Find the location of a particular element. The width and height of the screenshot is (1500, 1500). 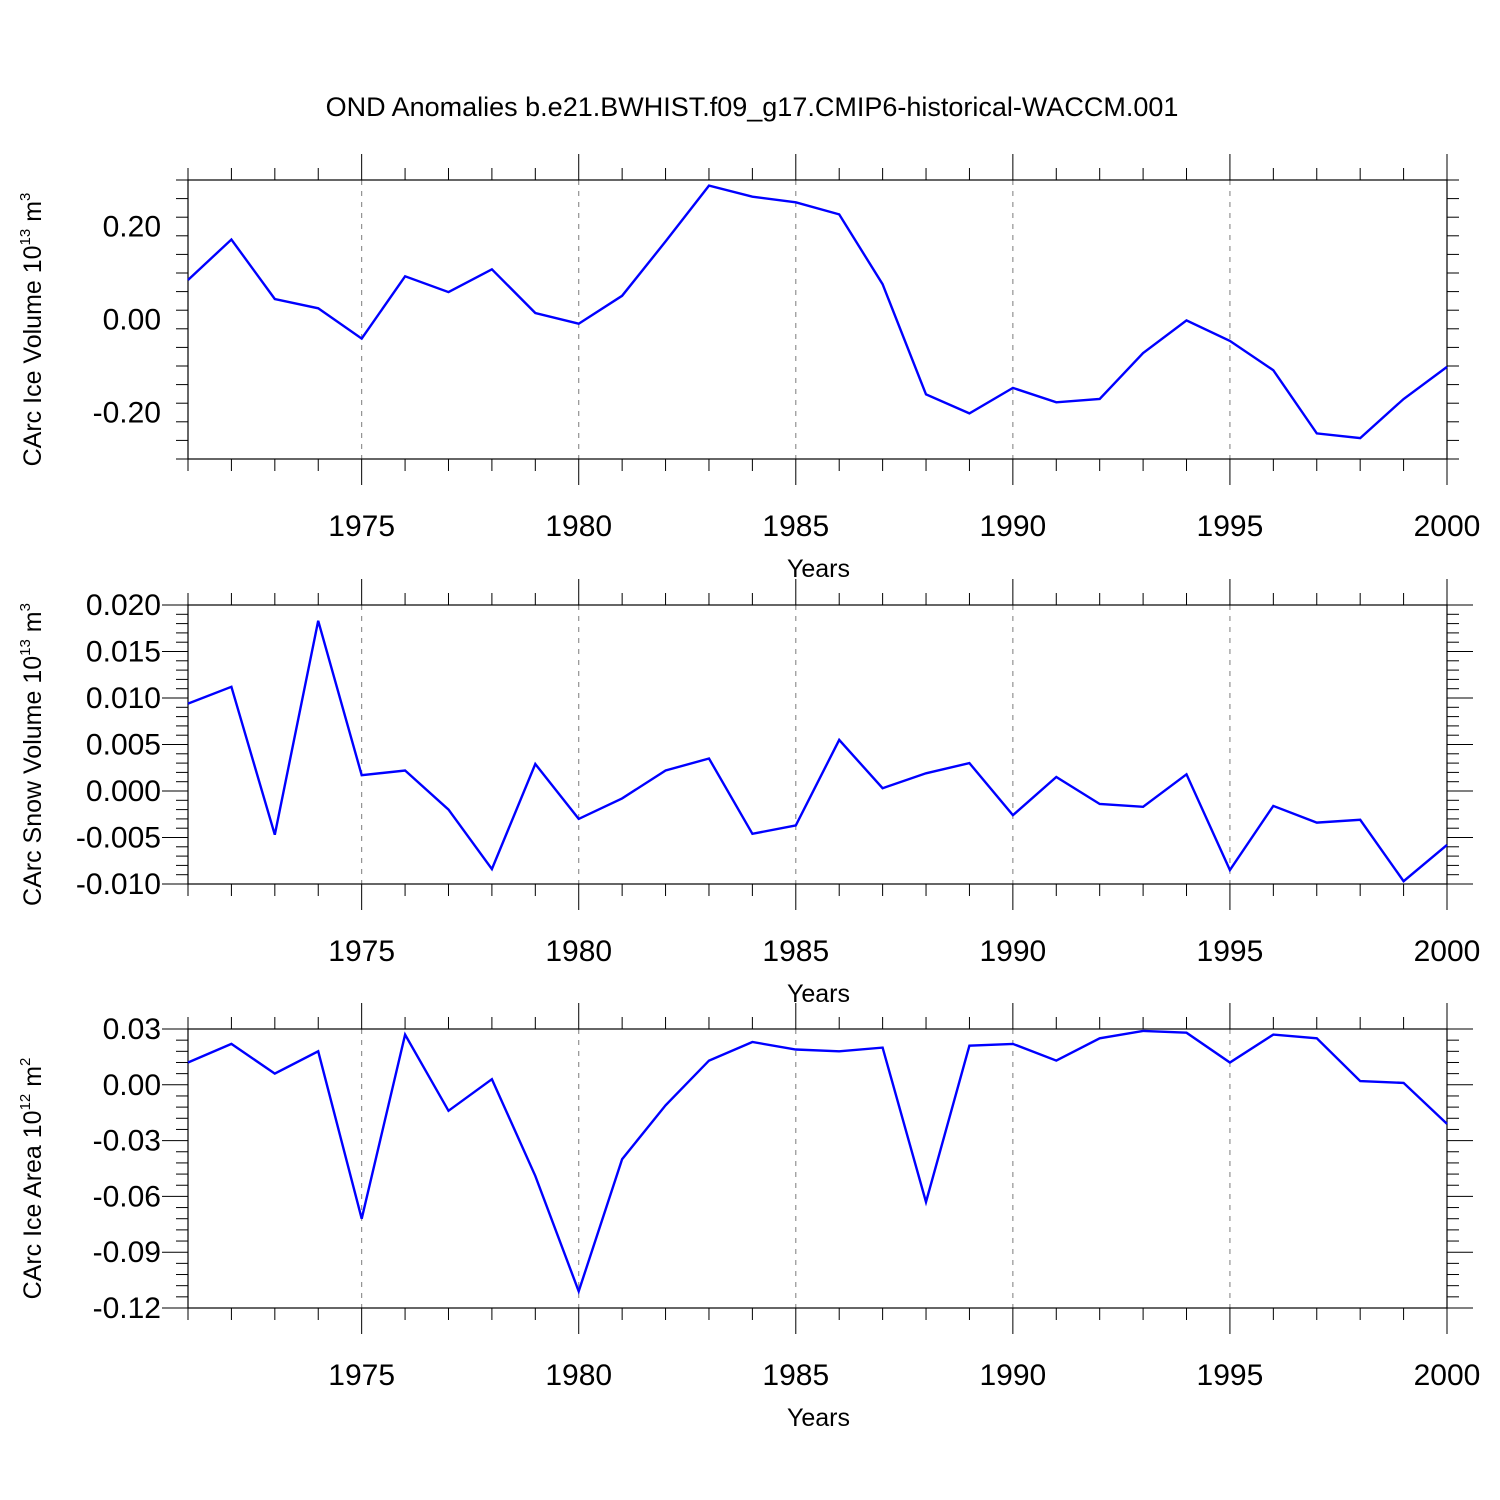

y-axis-title: CArc Ice Volume 1013 m3 is located at coordinates (32, 330).